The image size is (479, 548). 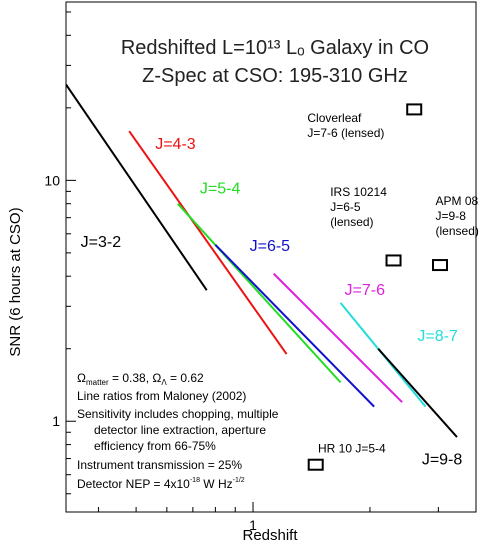 What do you see at coordinates (52, 180) in the screenshot?
I see `y-tick-label: 10` at bounding box center [52, 180].